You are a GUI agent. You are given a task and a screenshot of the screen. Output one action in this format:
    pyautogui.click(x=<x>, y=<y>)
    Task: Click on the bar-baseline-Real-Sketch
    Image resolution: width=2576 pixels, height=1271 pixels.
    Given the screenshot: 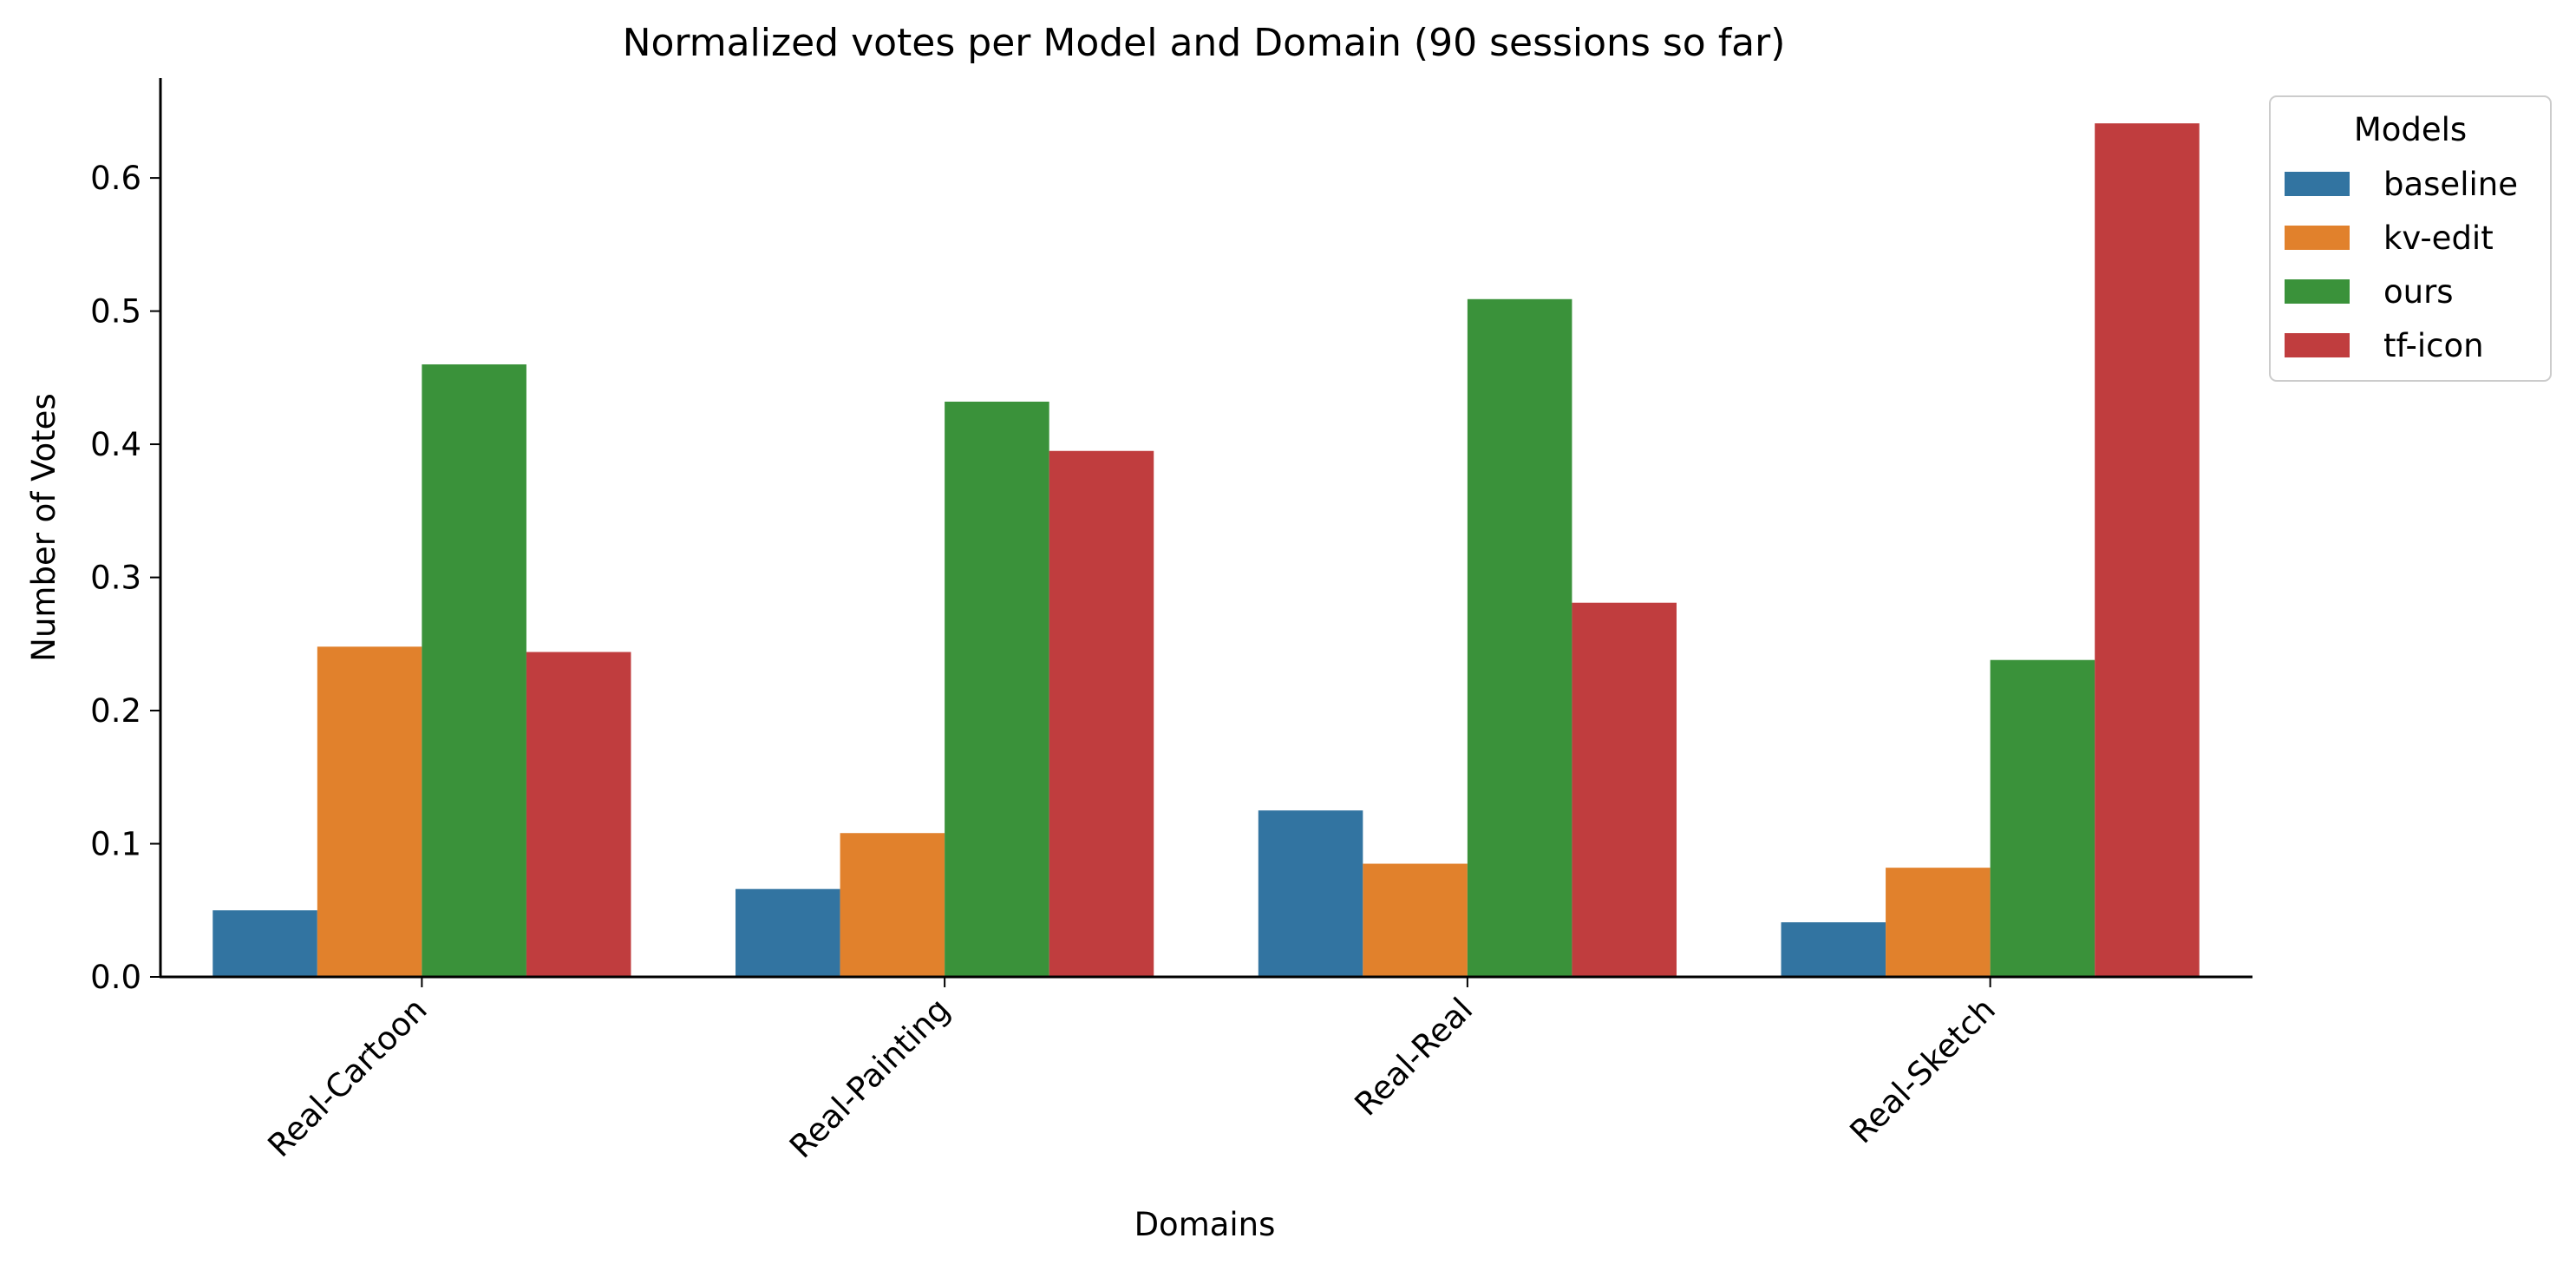 What is the action you would take?
    pyautogui.click(x=1833, y=949)
    